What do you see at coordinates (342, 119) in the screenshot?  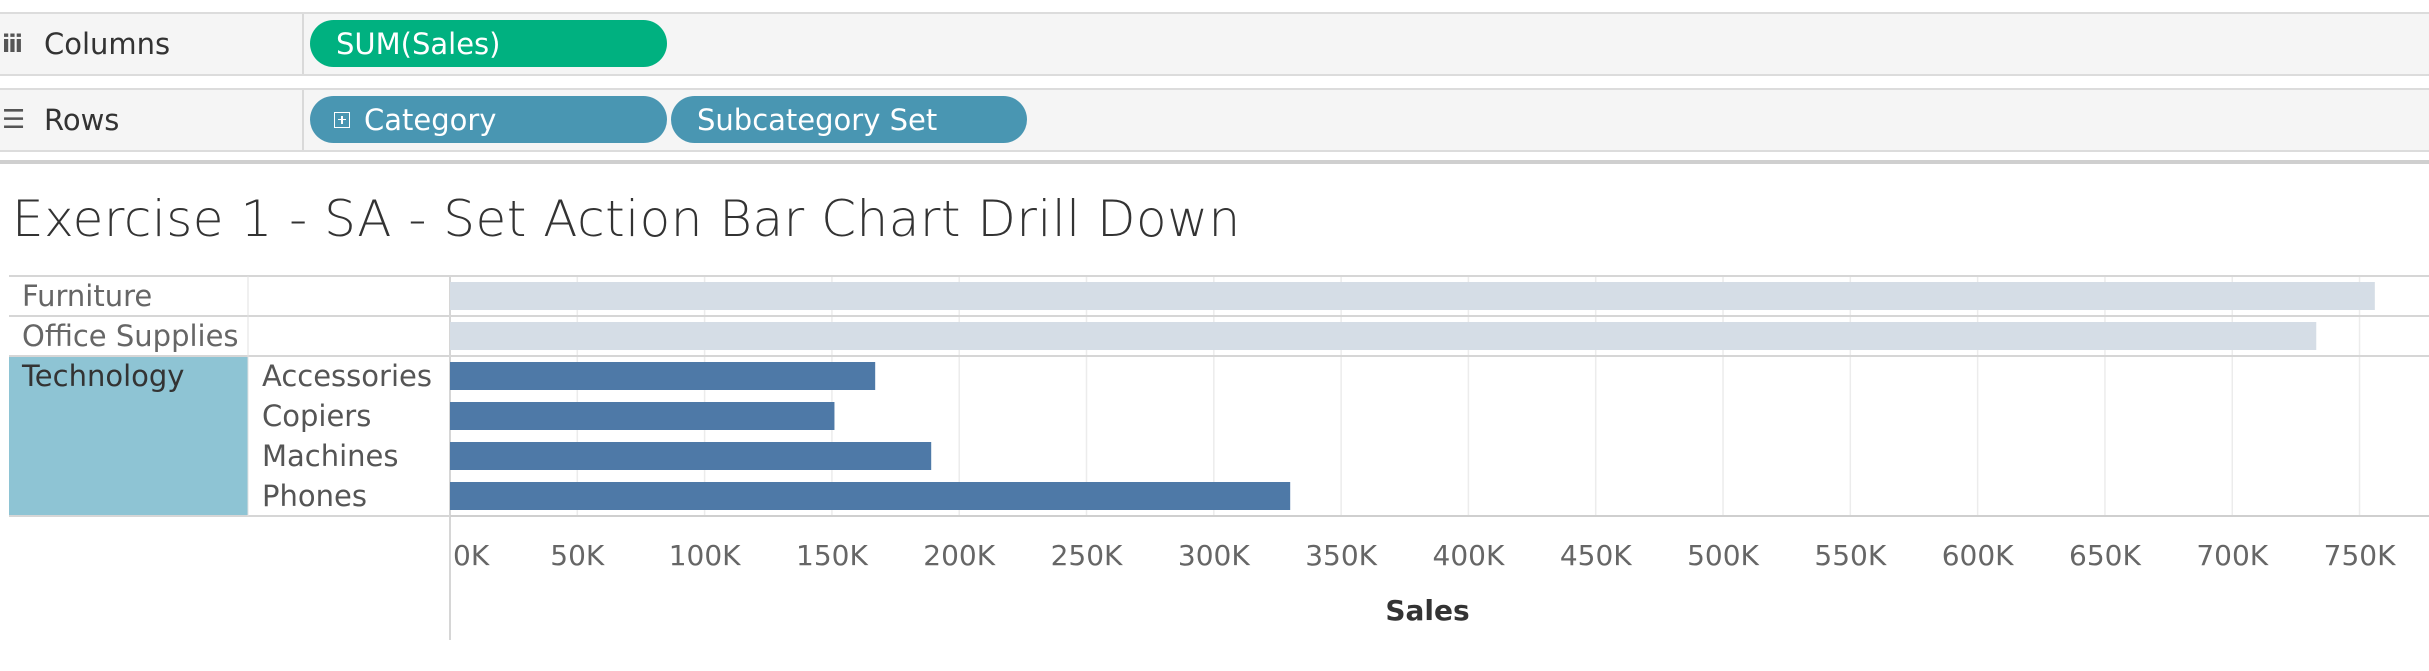 I see `expand-plus-icon` at bounding box center [342, 119].